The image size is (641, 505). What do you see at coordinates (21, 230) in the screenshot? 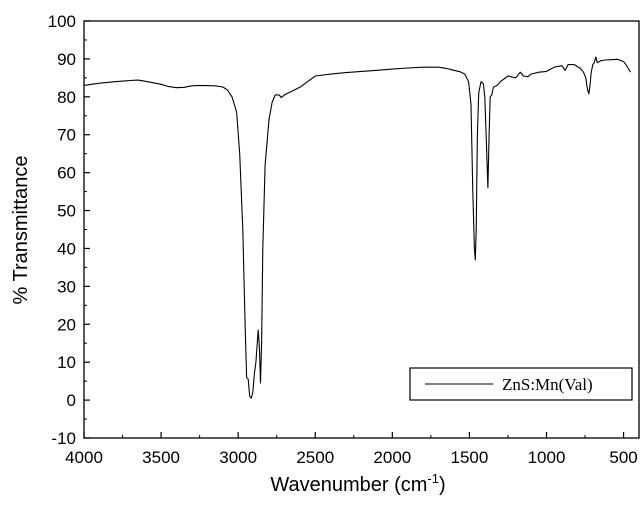
I see `y-axis-title: % Transmittance` at bounding box center [21, 230].